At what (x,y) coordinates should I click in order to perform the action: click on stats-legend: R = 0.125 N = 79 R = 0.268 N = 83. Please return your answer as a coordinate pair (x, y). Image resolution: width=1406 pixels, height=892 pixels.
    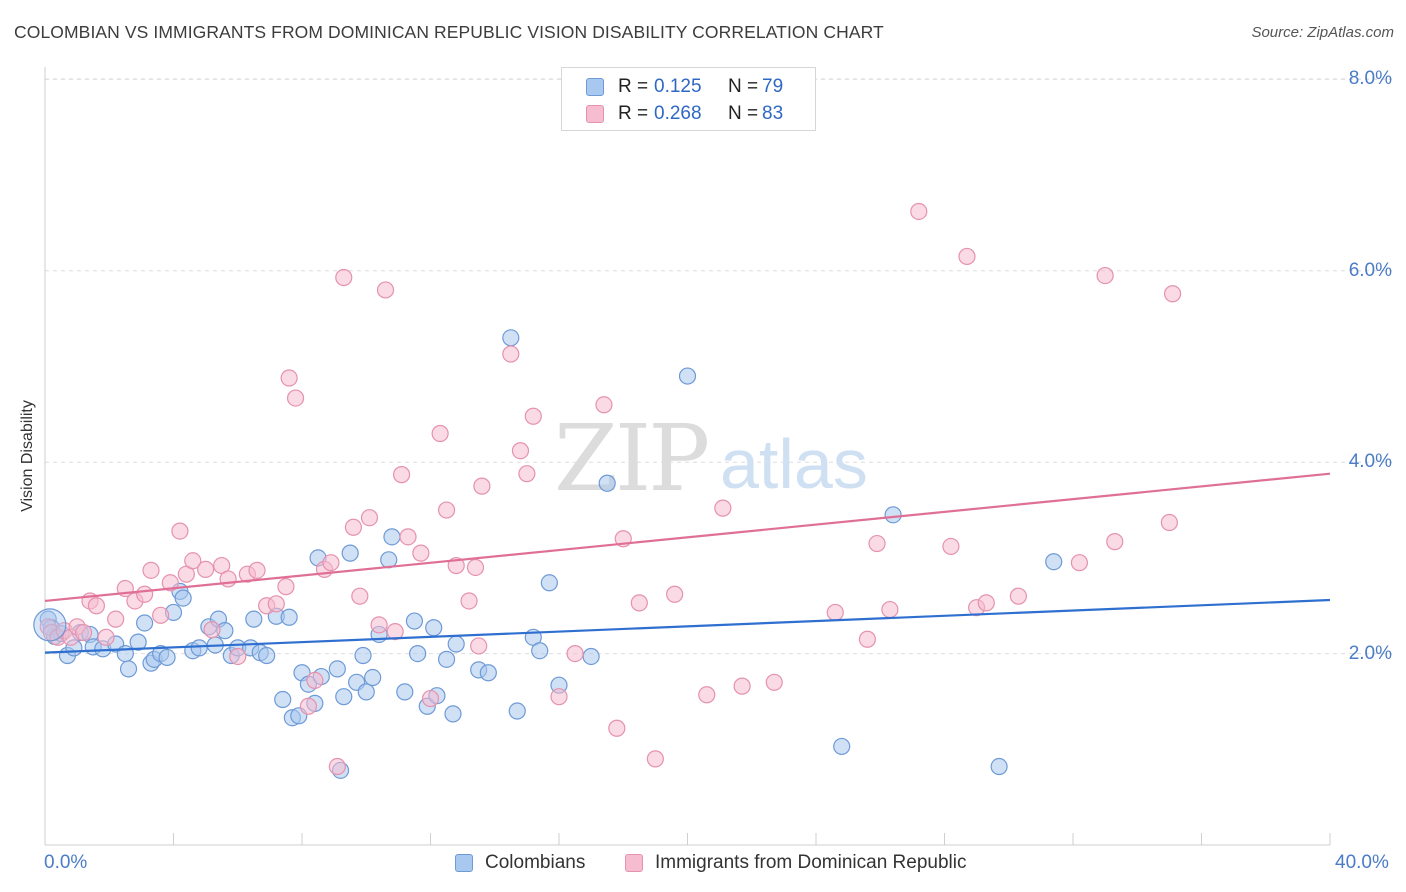
    Looking at the image, I should click on (688, 99).